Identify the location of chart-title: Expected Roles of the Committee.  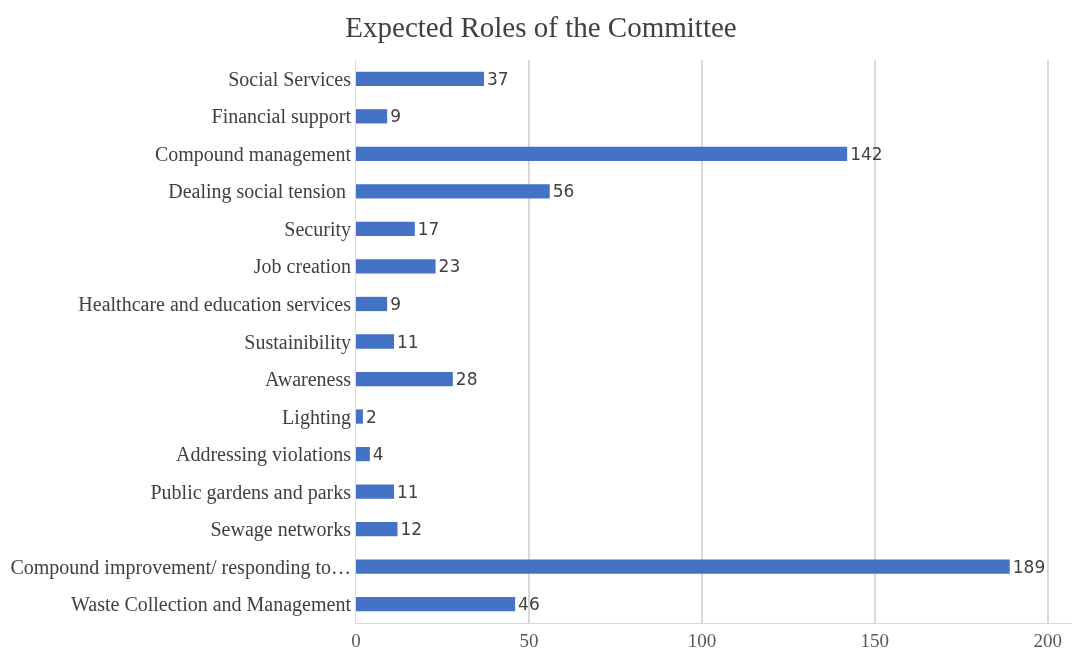
(541, 26).